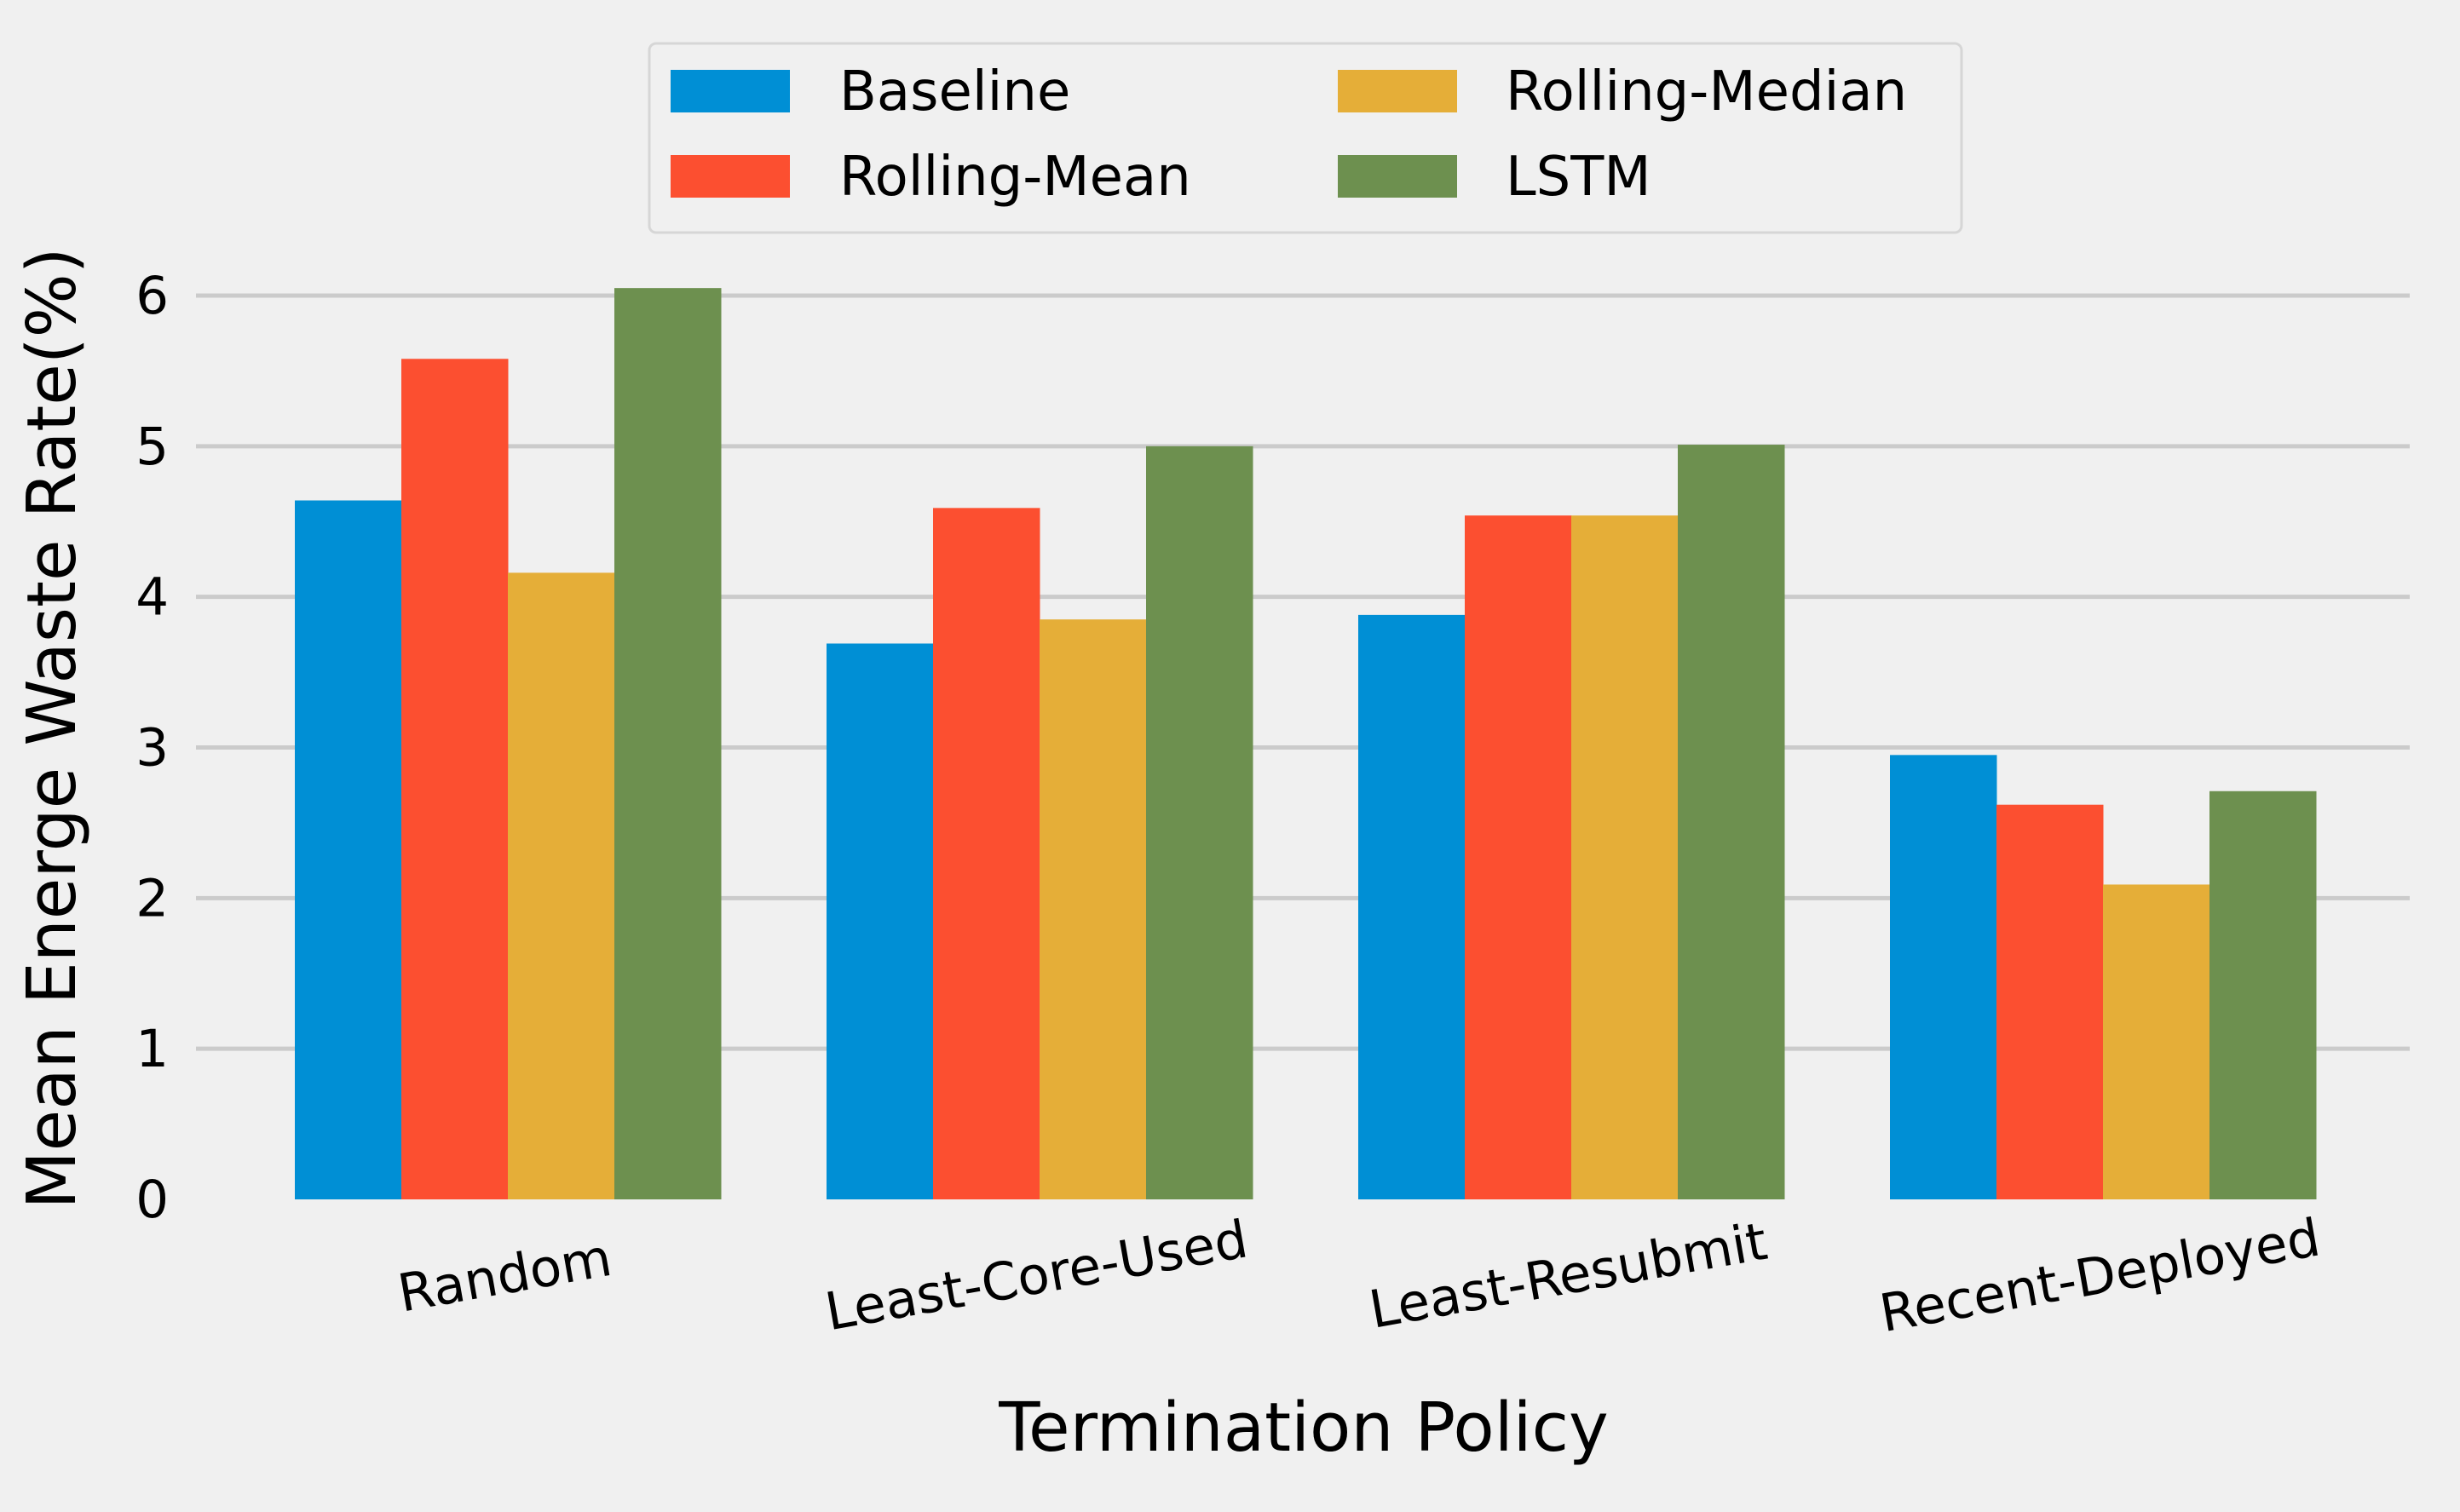 Image resolution: width=2460 pixels, height=1512 pixels. I want to click on y-tick-label: 3, so click(152, 748).